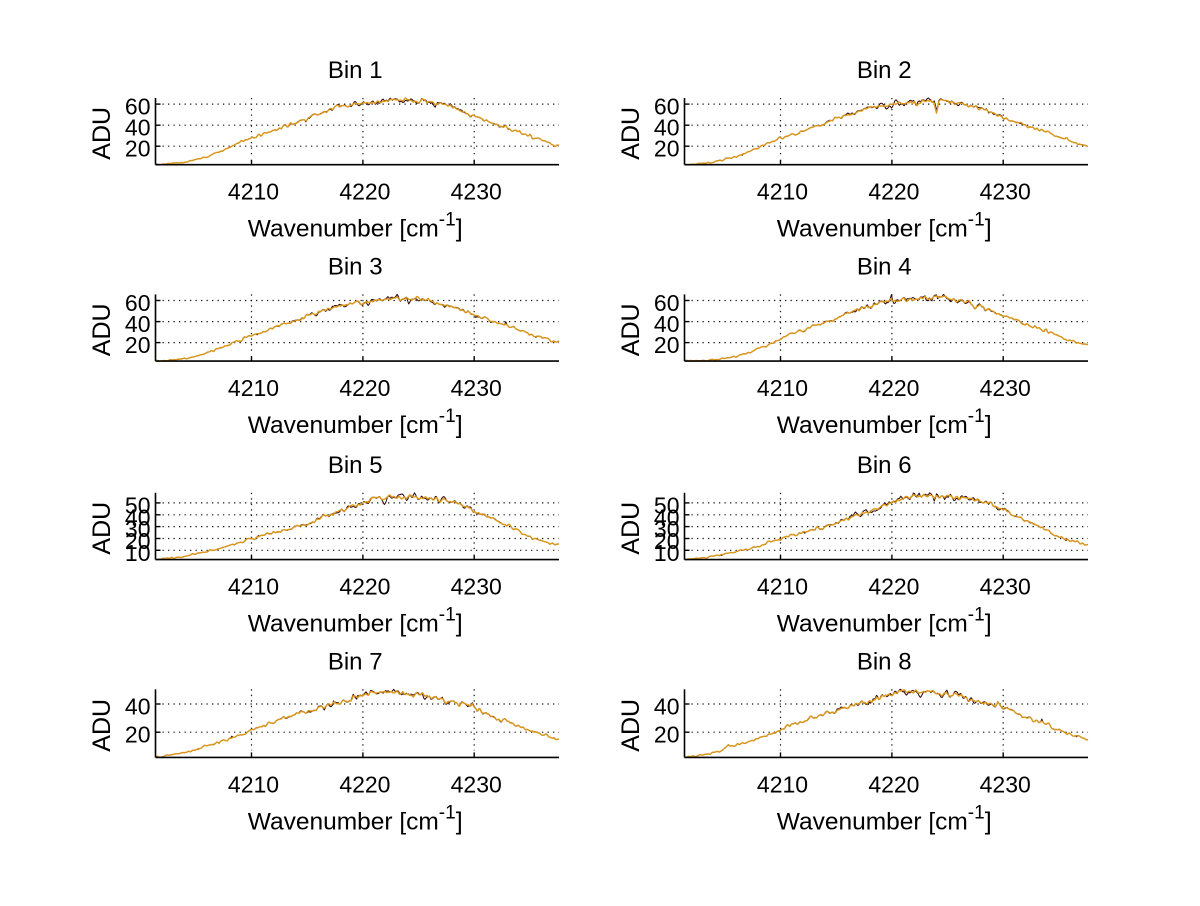 This screenshot has height=906, width=1200. Describe the element at coordinates (884, 70) in the screenshot. I see `svg-text: Bin 2` at that location.